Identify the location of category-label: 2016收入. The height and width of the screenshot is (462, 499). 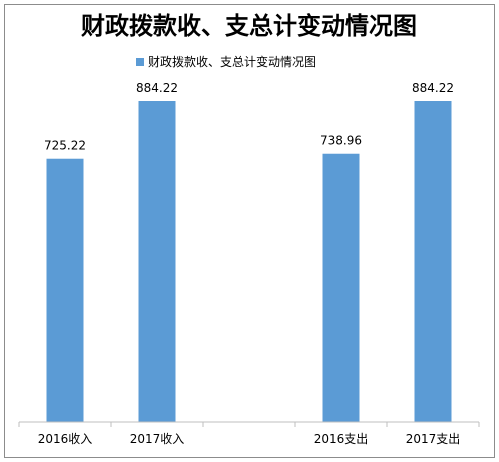
(65, 439).